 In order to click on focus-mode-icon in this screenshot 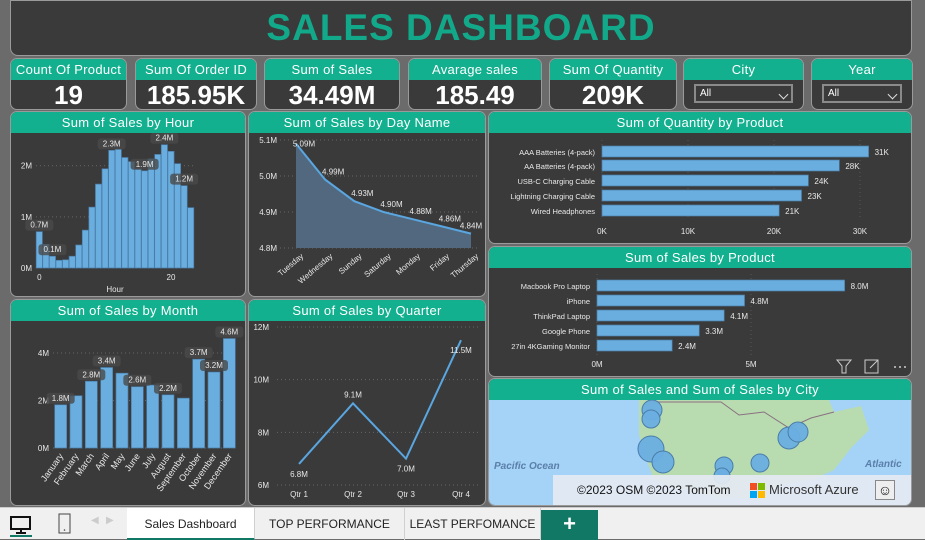, I will do `click(871, 366)`.